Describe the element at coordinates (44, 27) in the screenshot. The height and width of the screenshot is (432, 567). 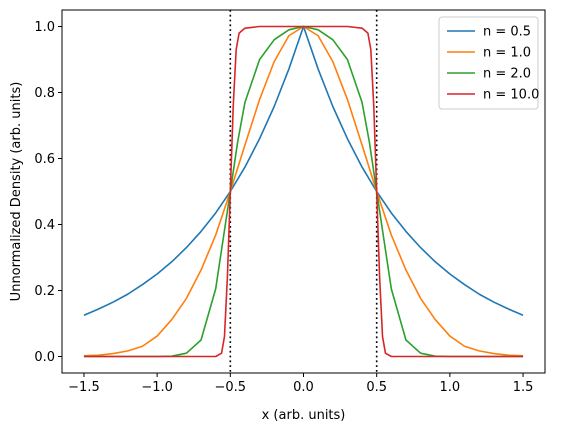
I see `y-tick-label: 1.0` at that location.